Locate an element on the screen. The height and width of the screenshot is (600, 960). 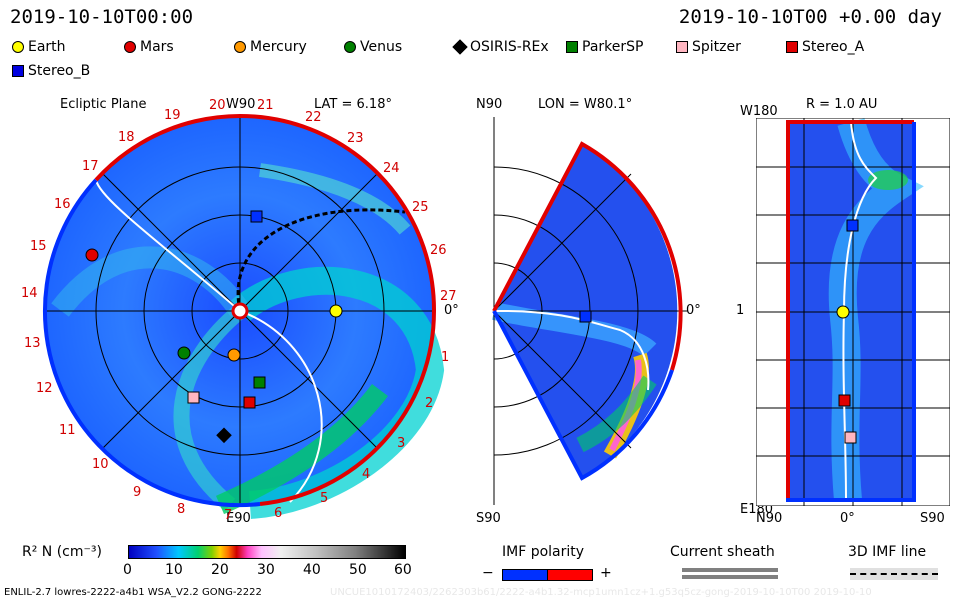
time-right: 2019-10-10T00 +0.00 day is located at coordinates (810, 17).